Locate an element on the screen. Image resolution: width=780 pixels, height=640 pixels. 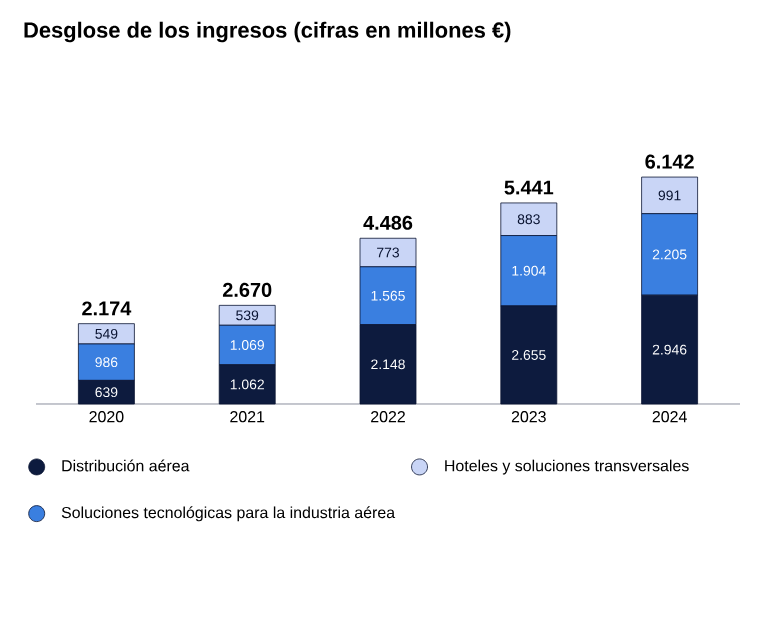
chart-title: Desglose de los ingresos (cifras en millones €) is located at coordinates (267, 32).